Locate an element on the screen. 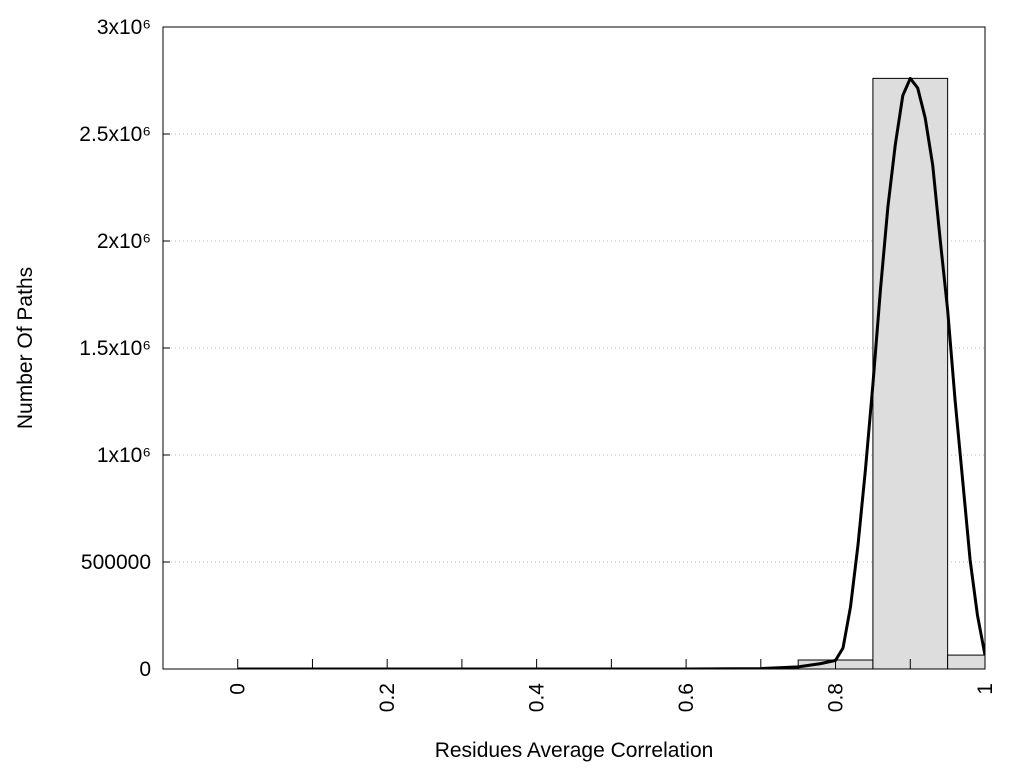  y-tick-label: 1x10⁶ is located at coordinates (124, 455).